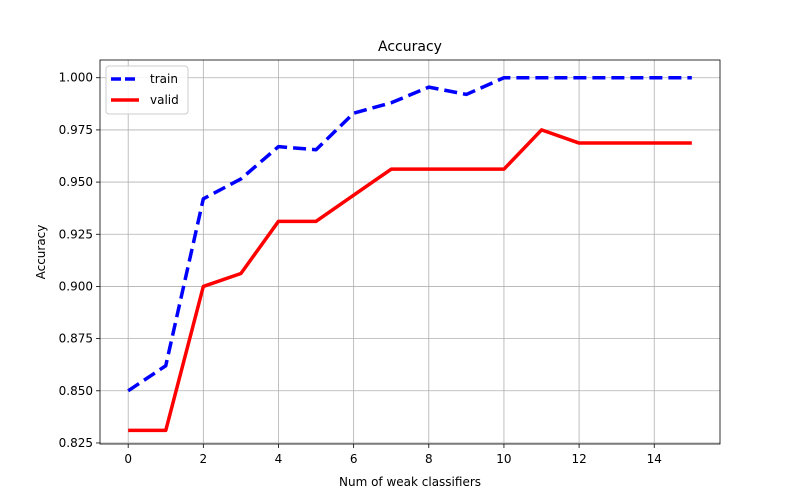 This screenshot has height=504, width=800. I want to click on y-tick-label: 0.850, so click(76, 391).